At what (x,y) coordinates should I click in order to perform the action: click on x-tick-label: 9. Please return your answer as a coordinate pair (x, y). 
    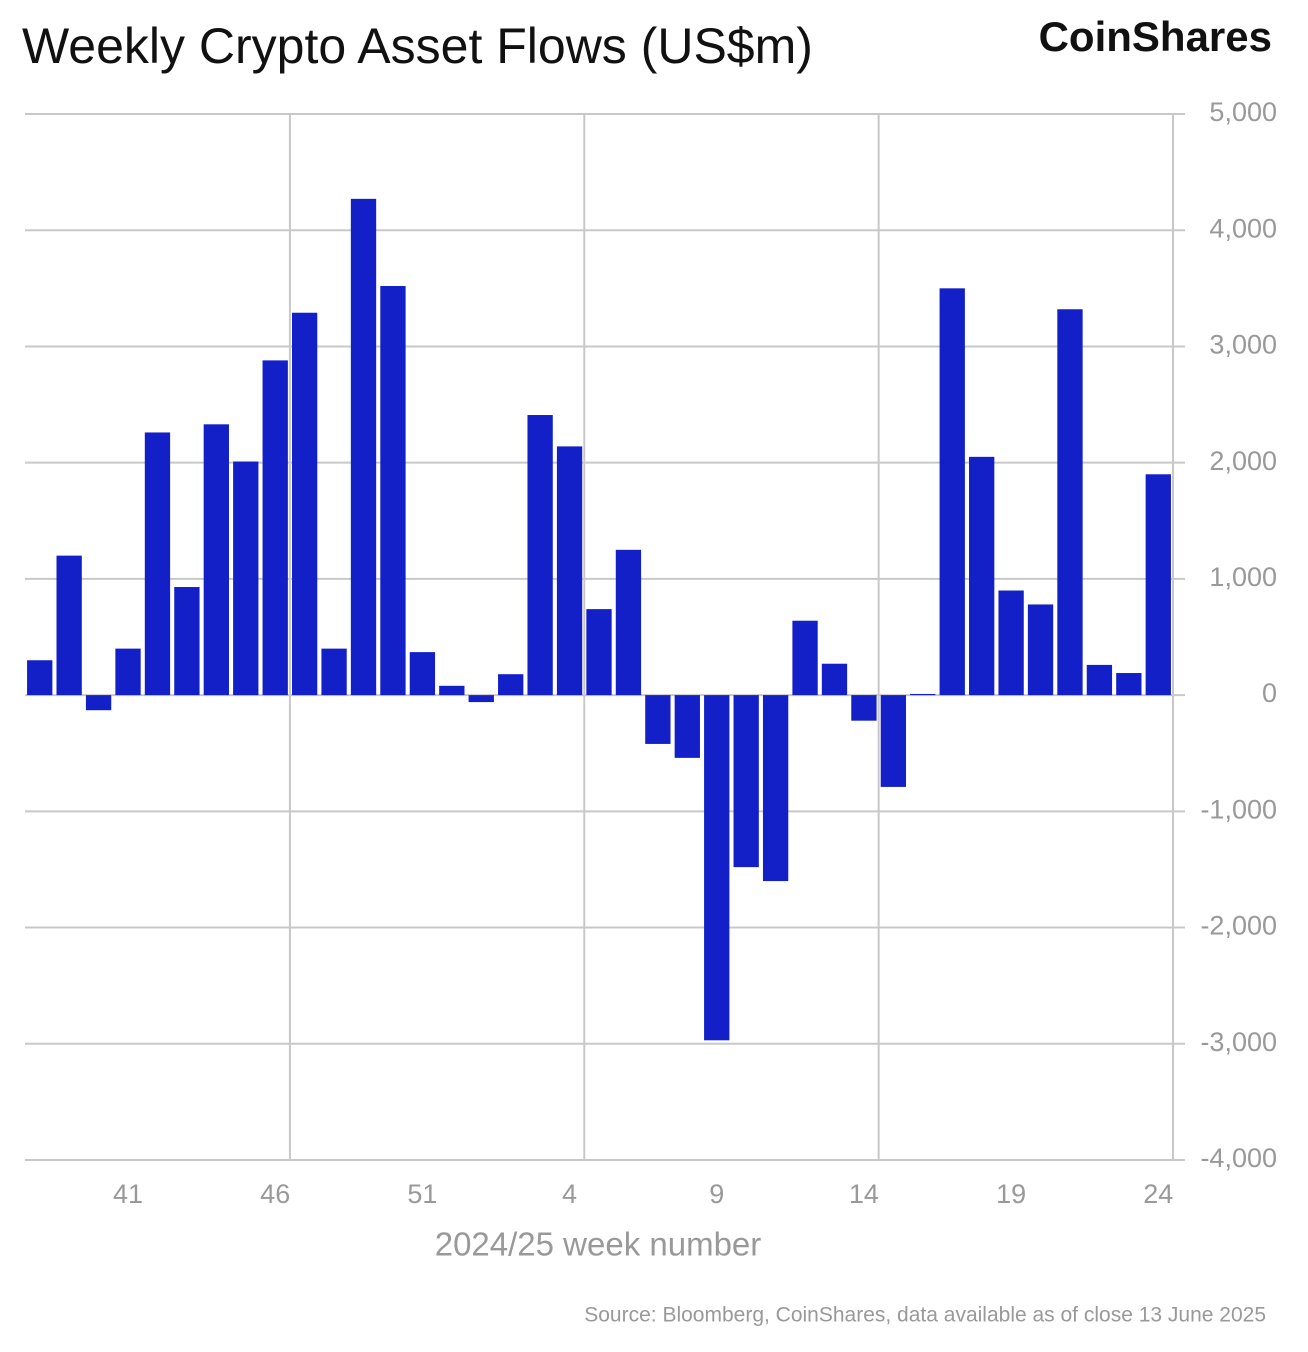
    Looking at the image, I should click on (716, 1194).